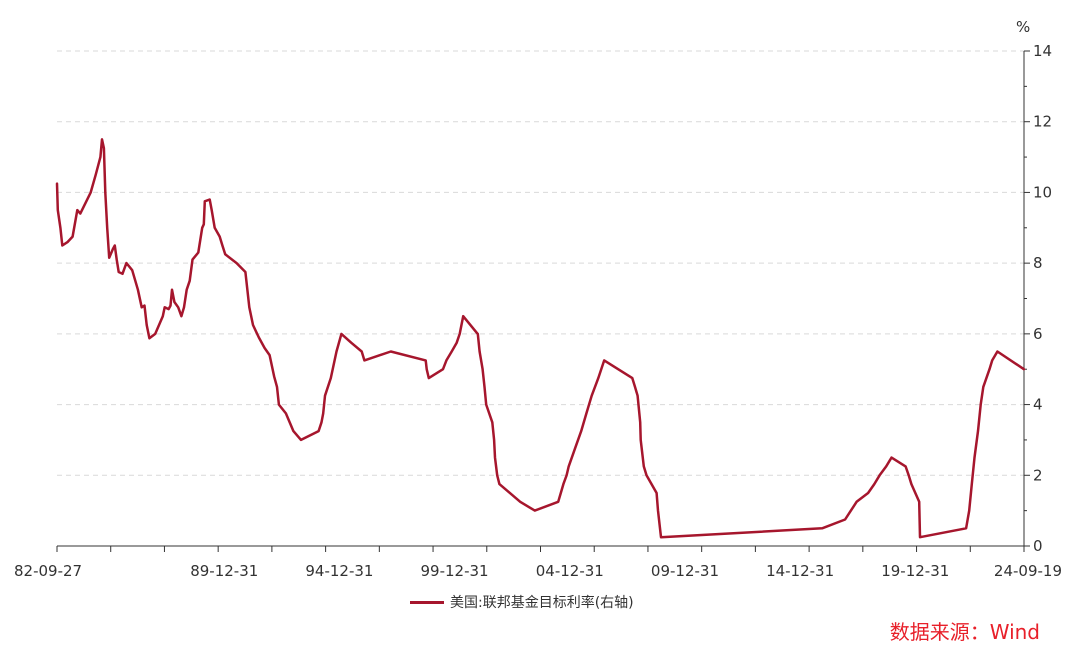  I want to click on x-tick-label: 04-12-31, so click(570, 571).